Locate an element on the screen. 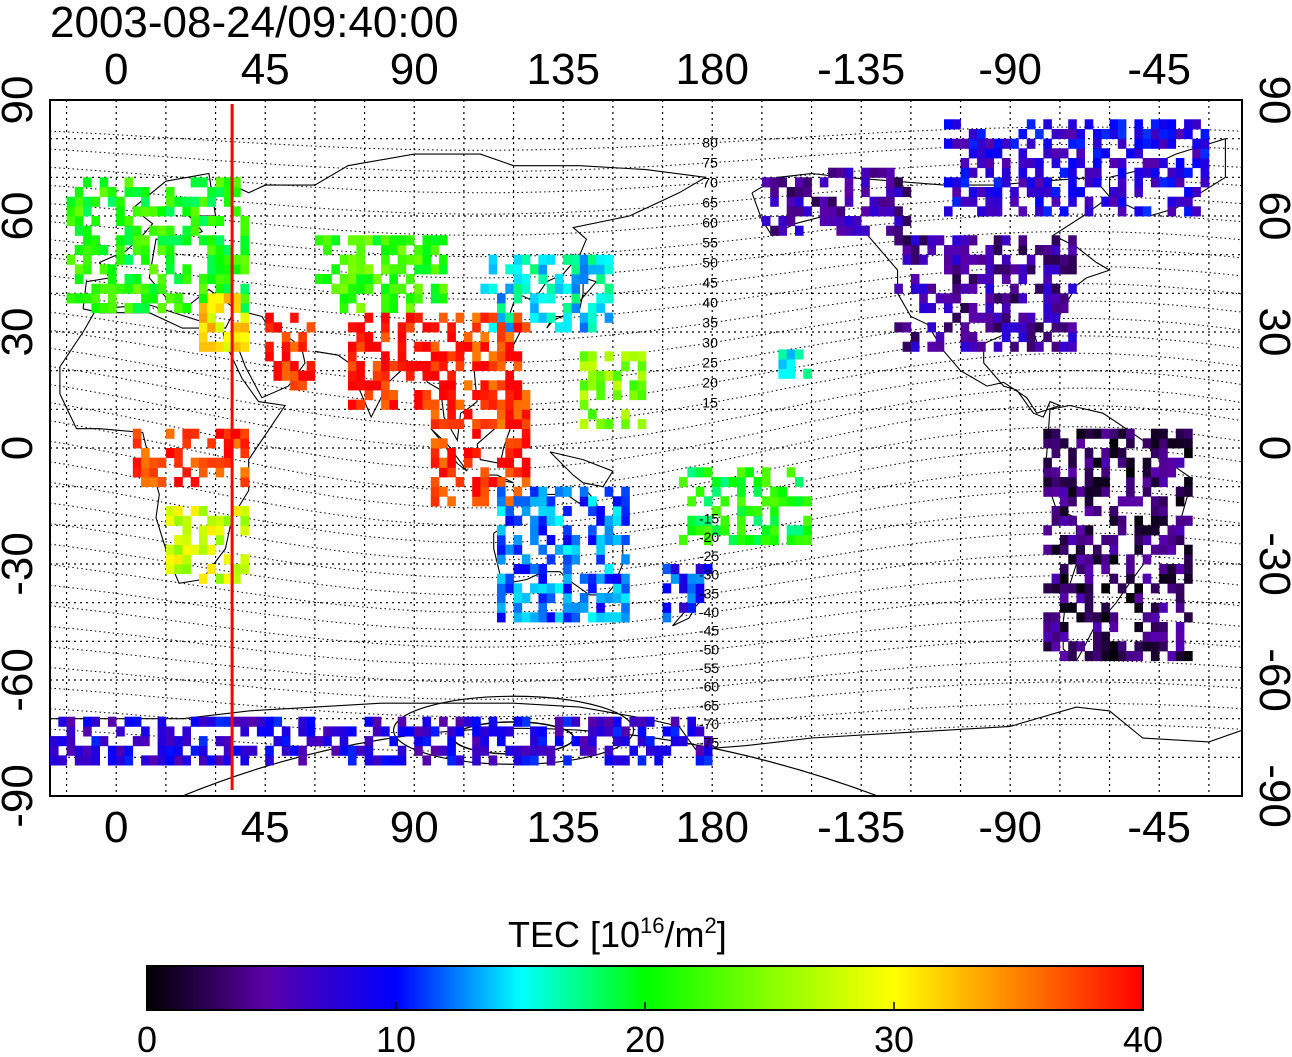 This screenshot has width=1292, height=1057. top-lon-label: -45 is located at coordinates (1159, 69).